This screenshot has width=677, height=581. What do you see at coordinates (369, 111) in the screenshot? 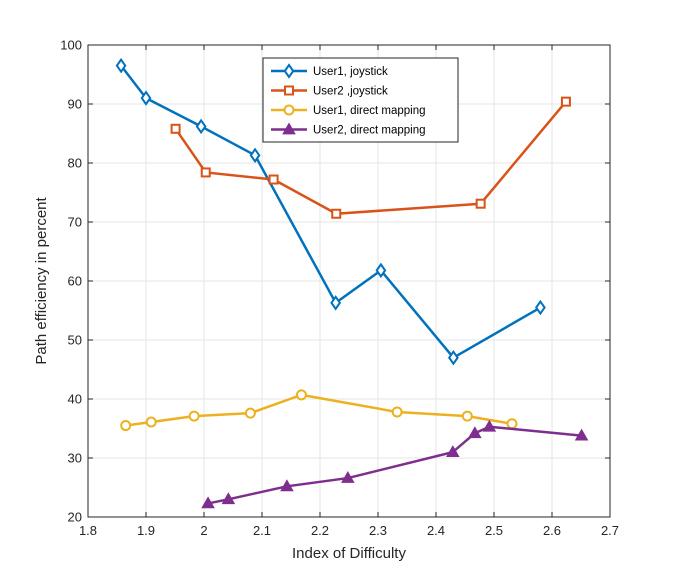
I see `legend-label: User1, direct mapping` at bounding box center [369, 111].